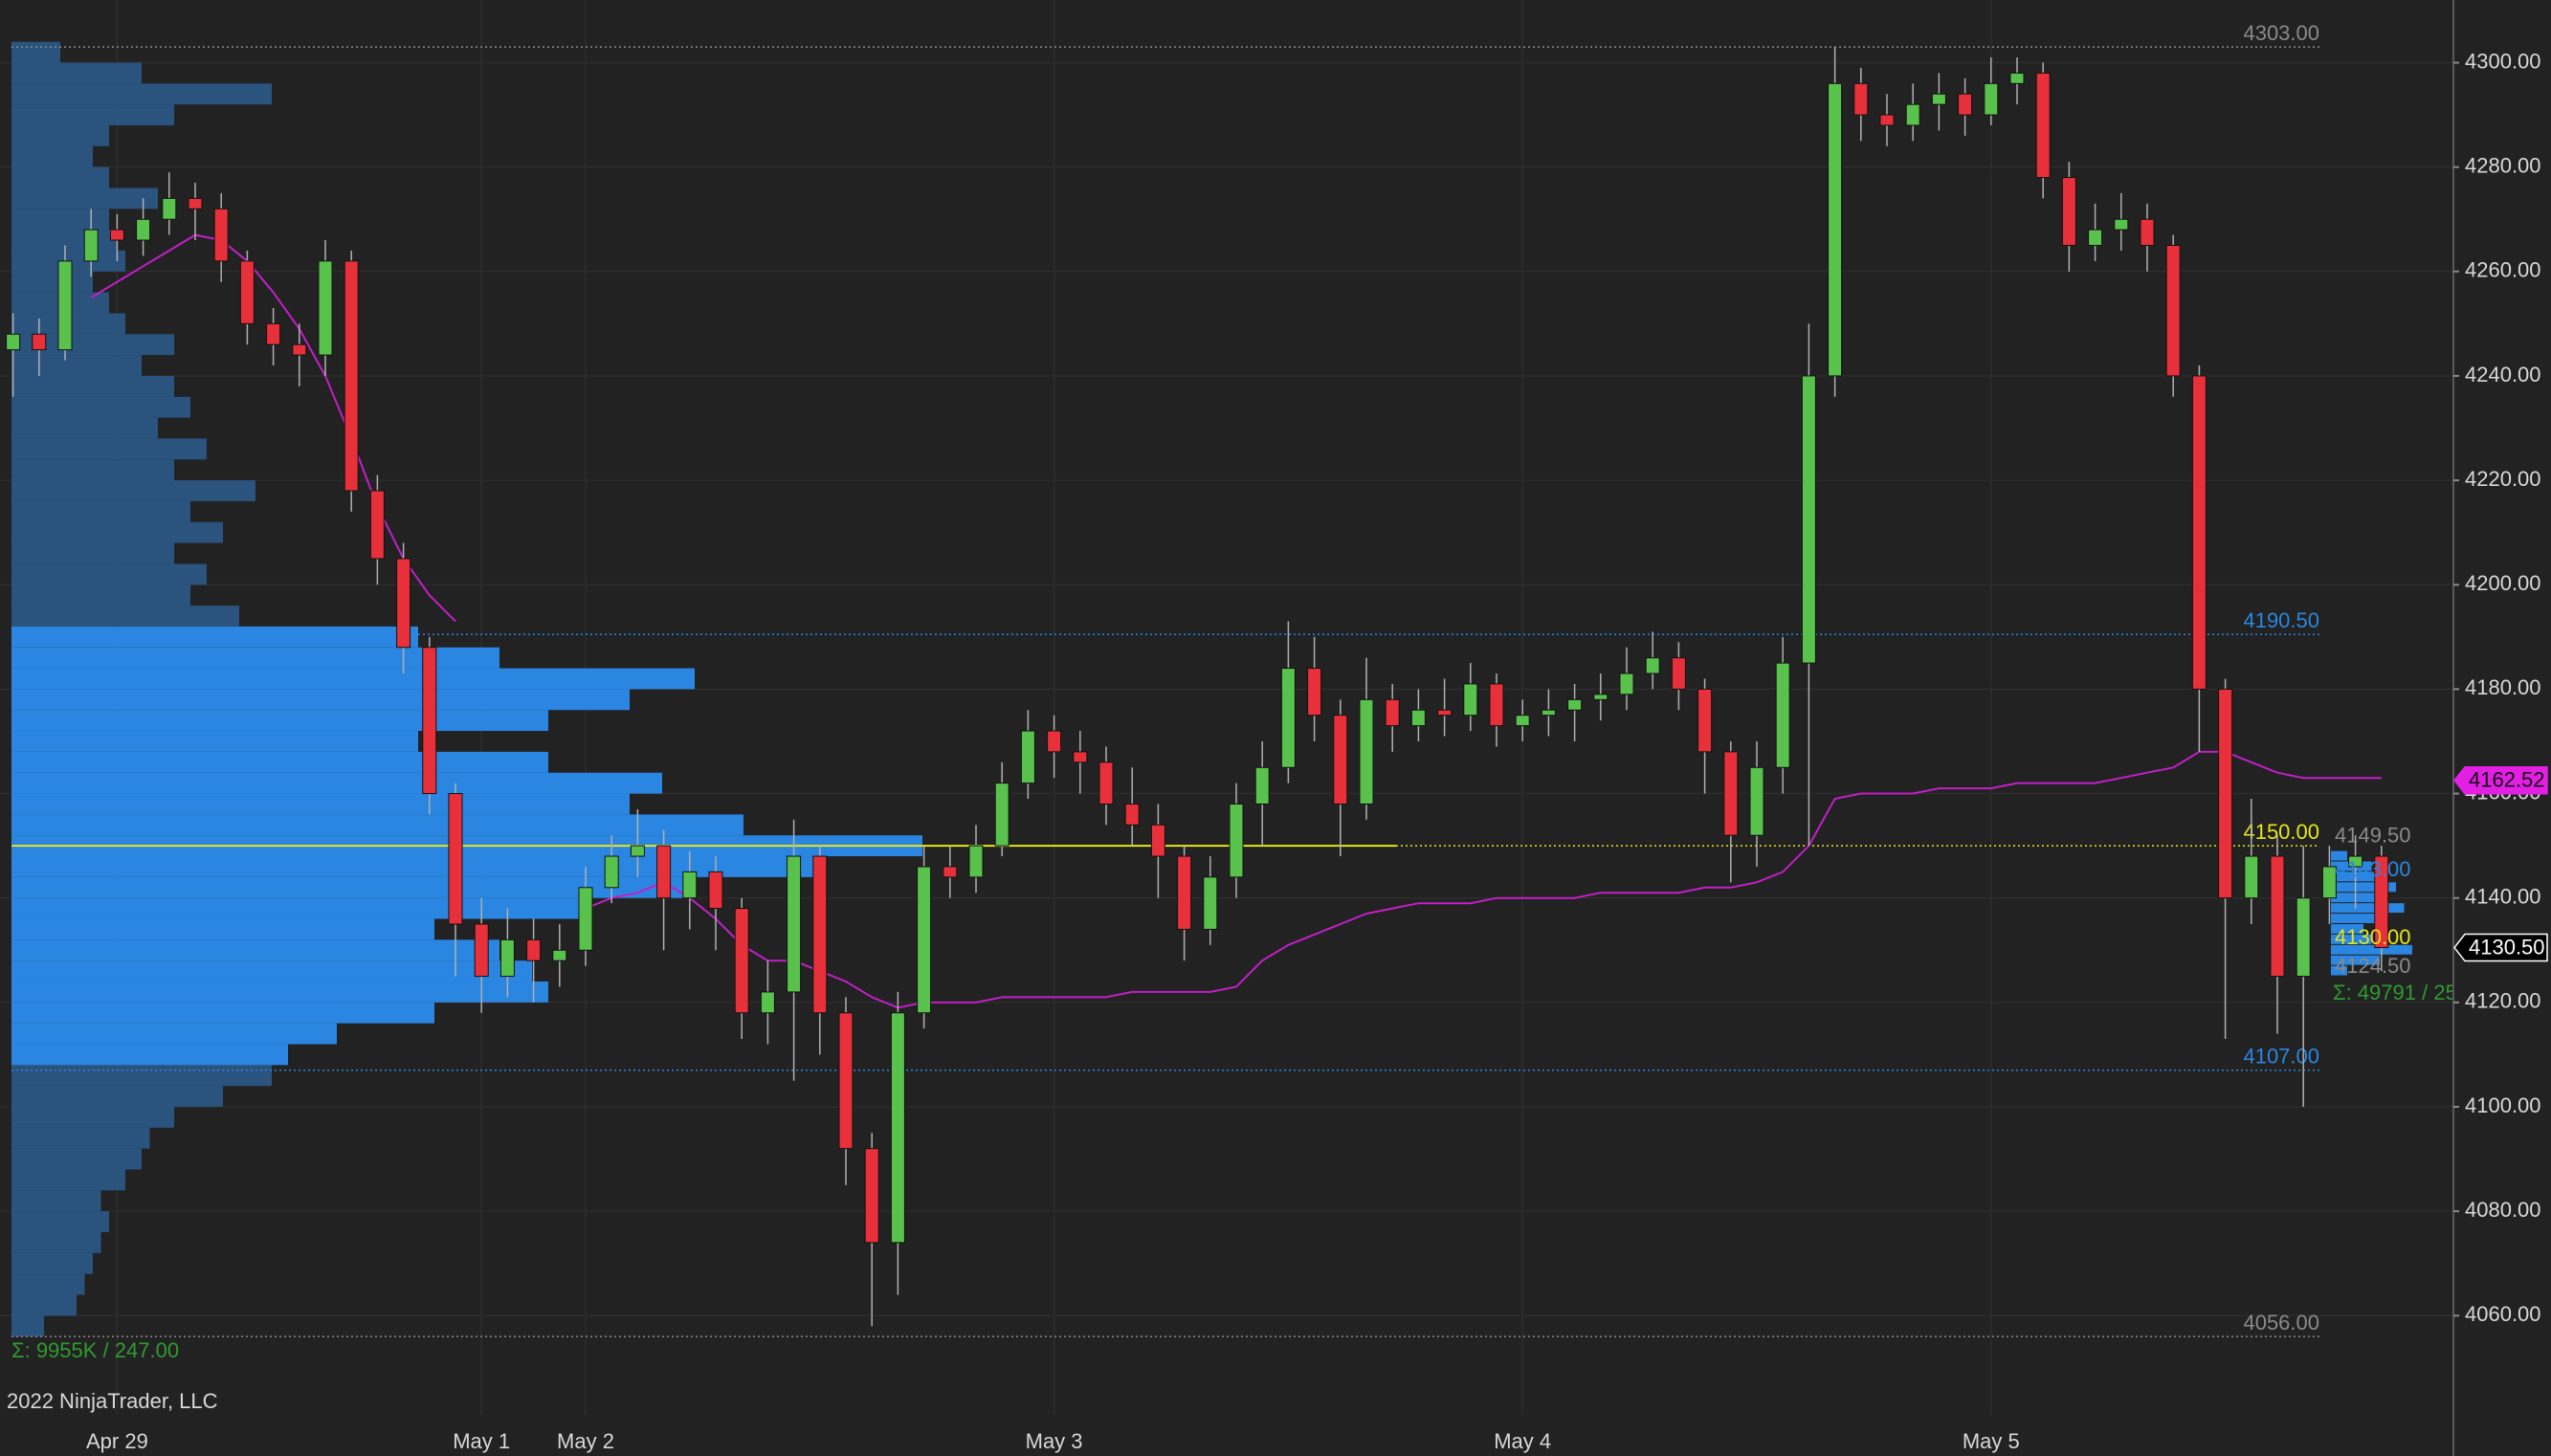  I want to click on session-label: 4130.00, so click(2373, 937).